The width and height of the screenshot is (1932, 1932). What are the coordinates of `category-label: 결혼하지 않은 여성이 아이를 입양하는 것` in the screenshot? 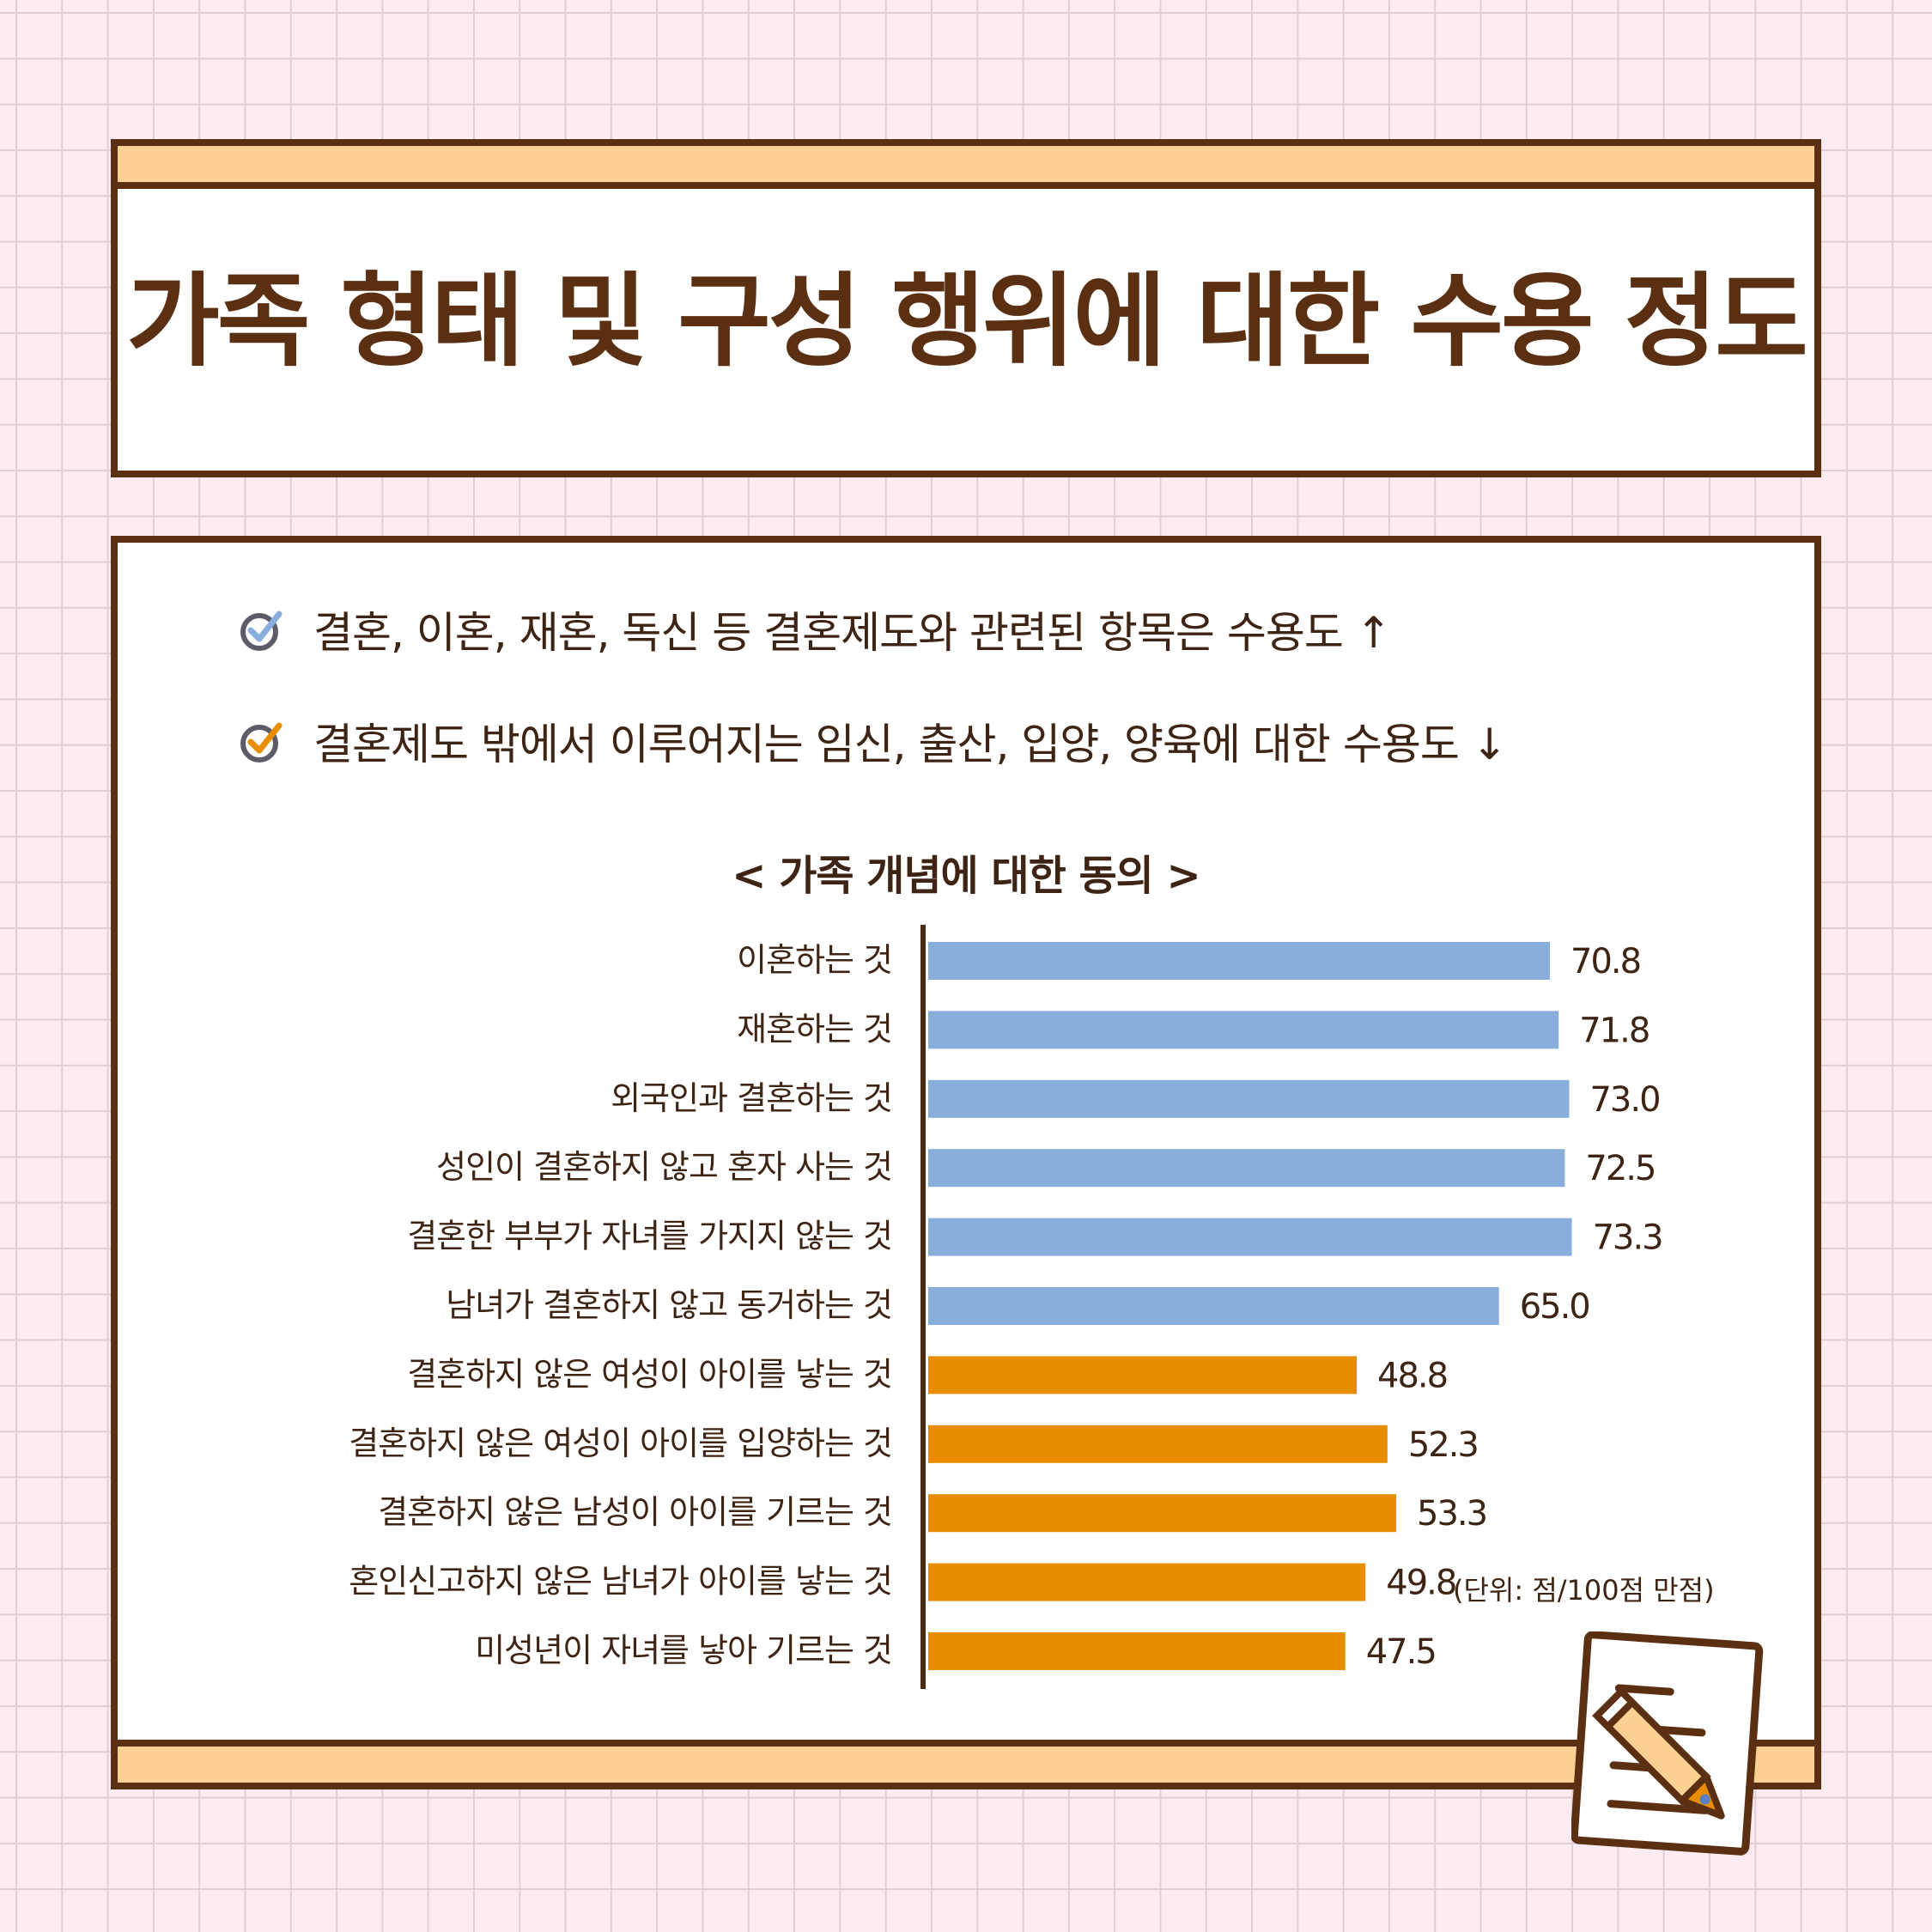 It's located at (620, 1444).